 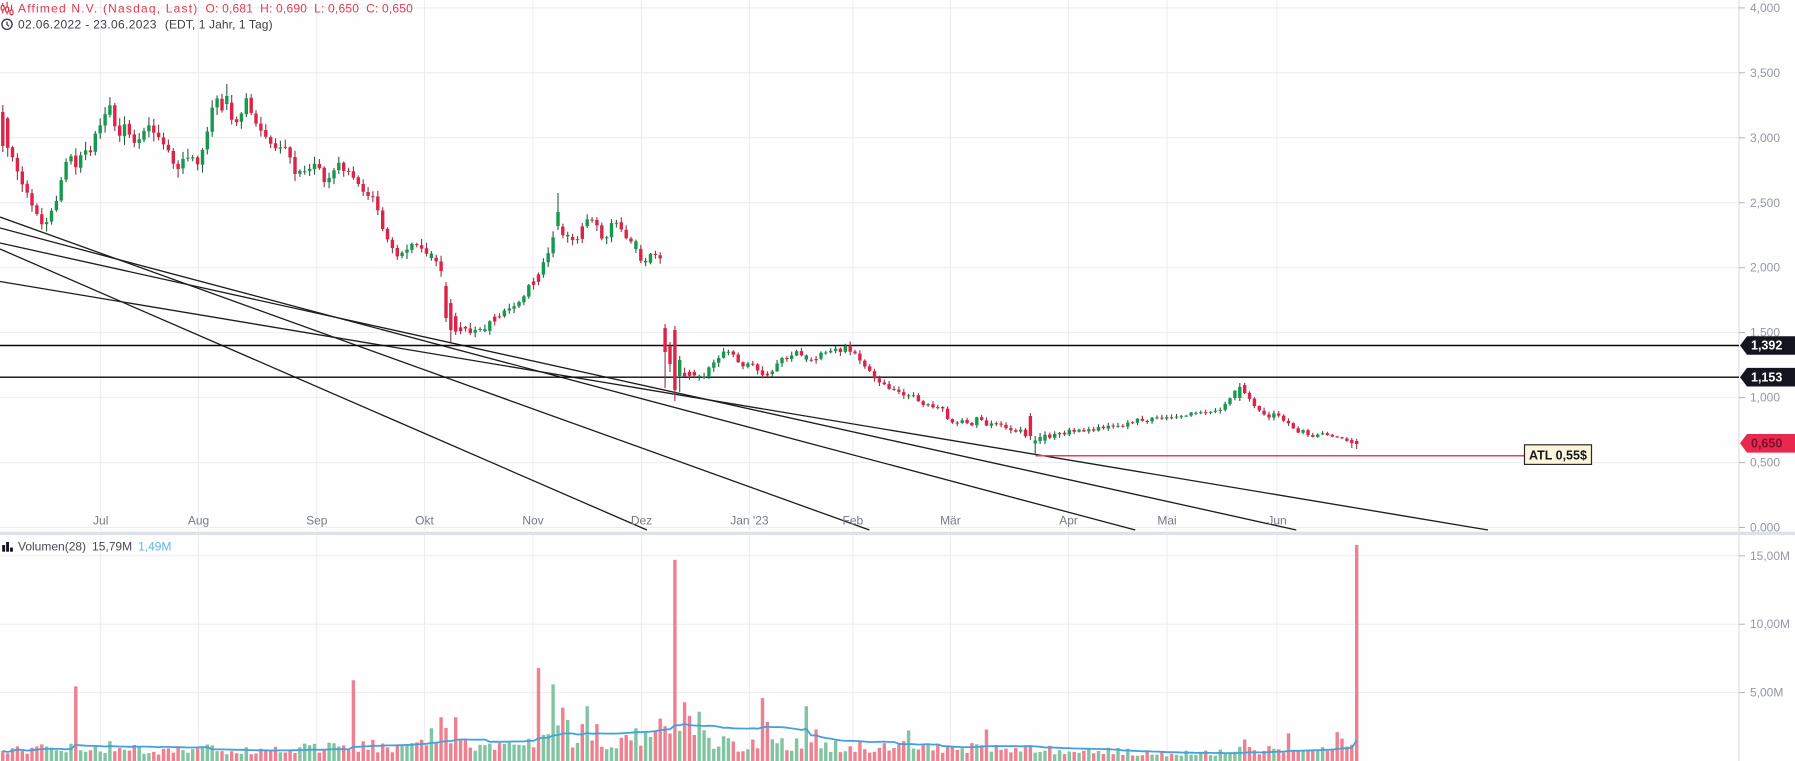 What do you see at coordinates (1765, 73) in the screenshot?
I see `svg-text: 3,500` at bounding box center [1765, 73].